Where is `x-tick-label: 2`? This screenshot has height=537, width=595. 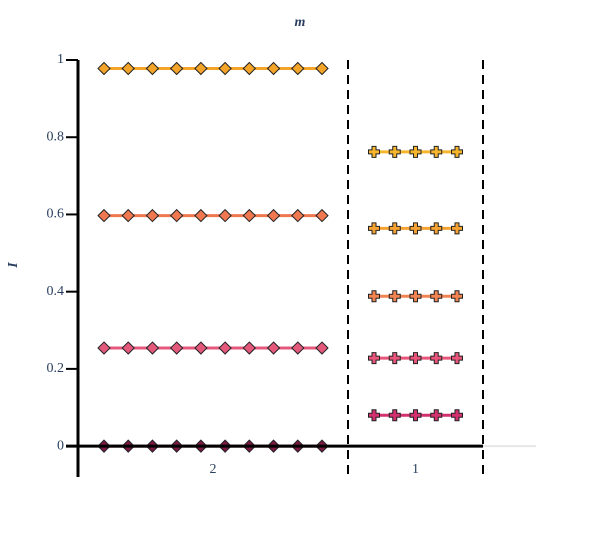 x-tick-label: 2 is located at coordinates (213, 469).